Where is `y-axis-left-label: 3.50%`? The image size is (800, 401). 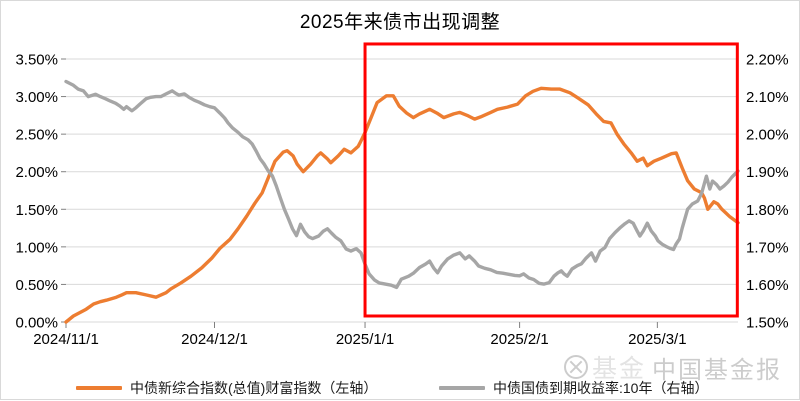 y-axis-left-label: 3.50% is located at coordinates (36, 60).